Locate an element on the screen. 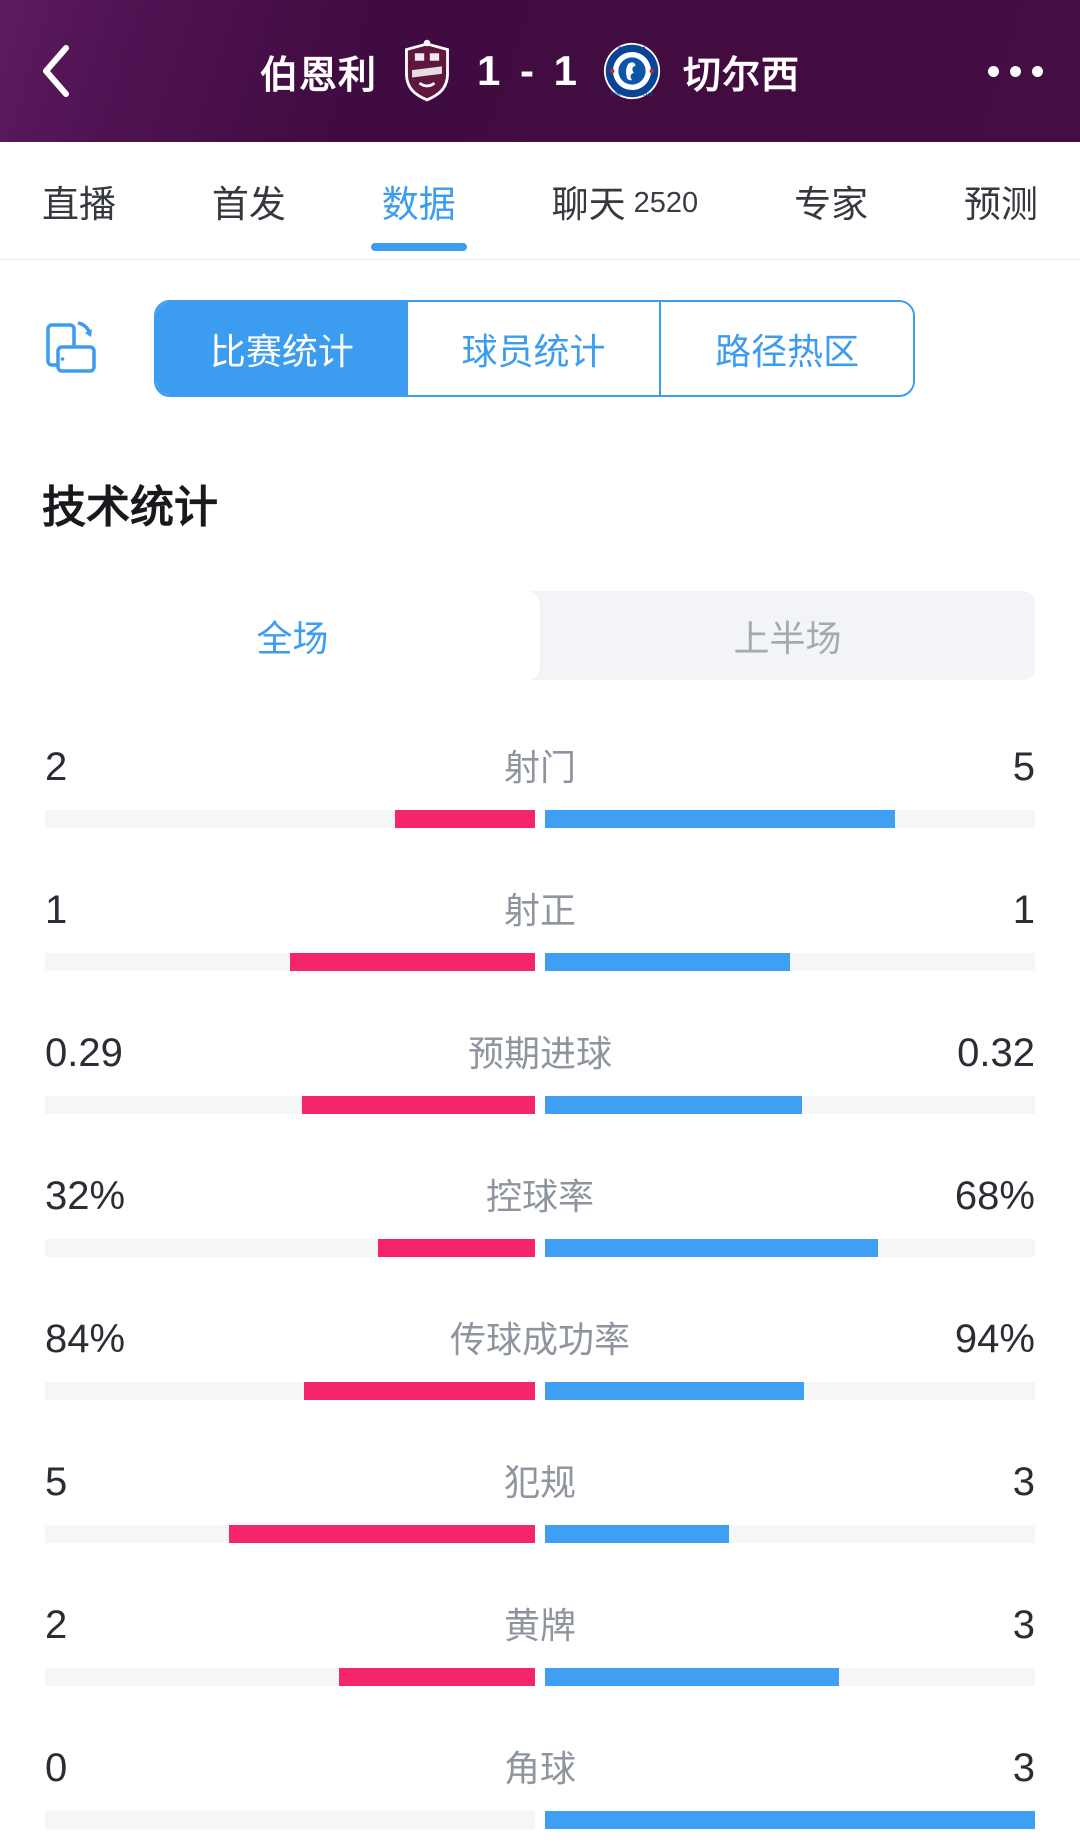  period-toggle: 全场 上半场 is located at coordinates (540, 635).